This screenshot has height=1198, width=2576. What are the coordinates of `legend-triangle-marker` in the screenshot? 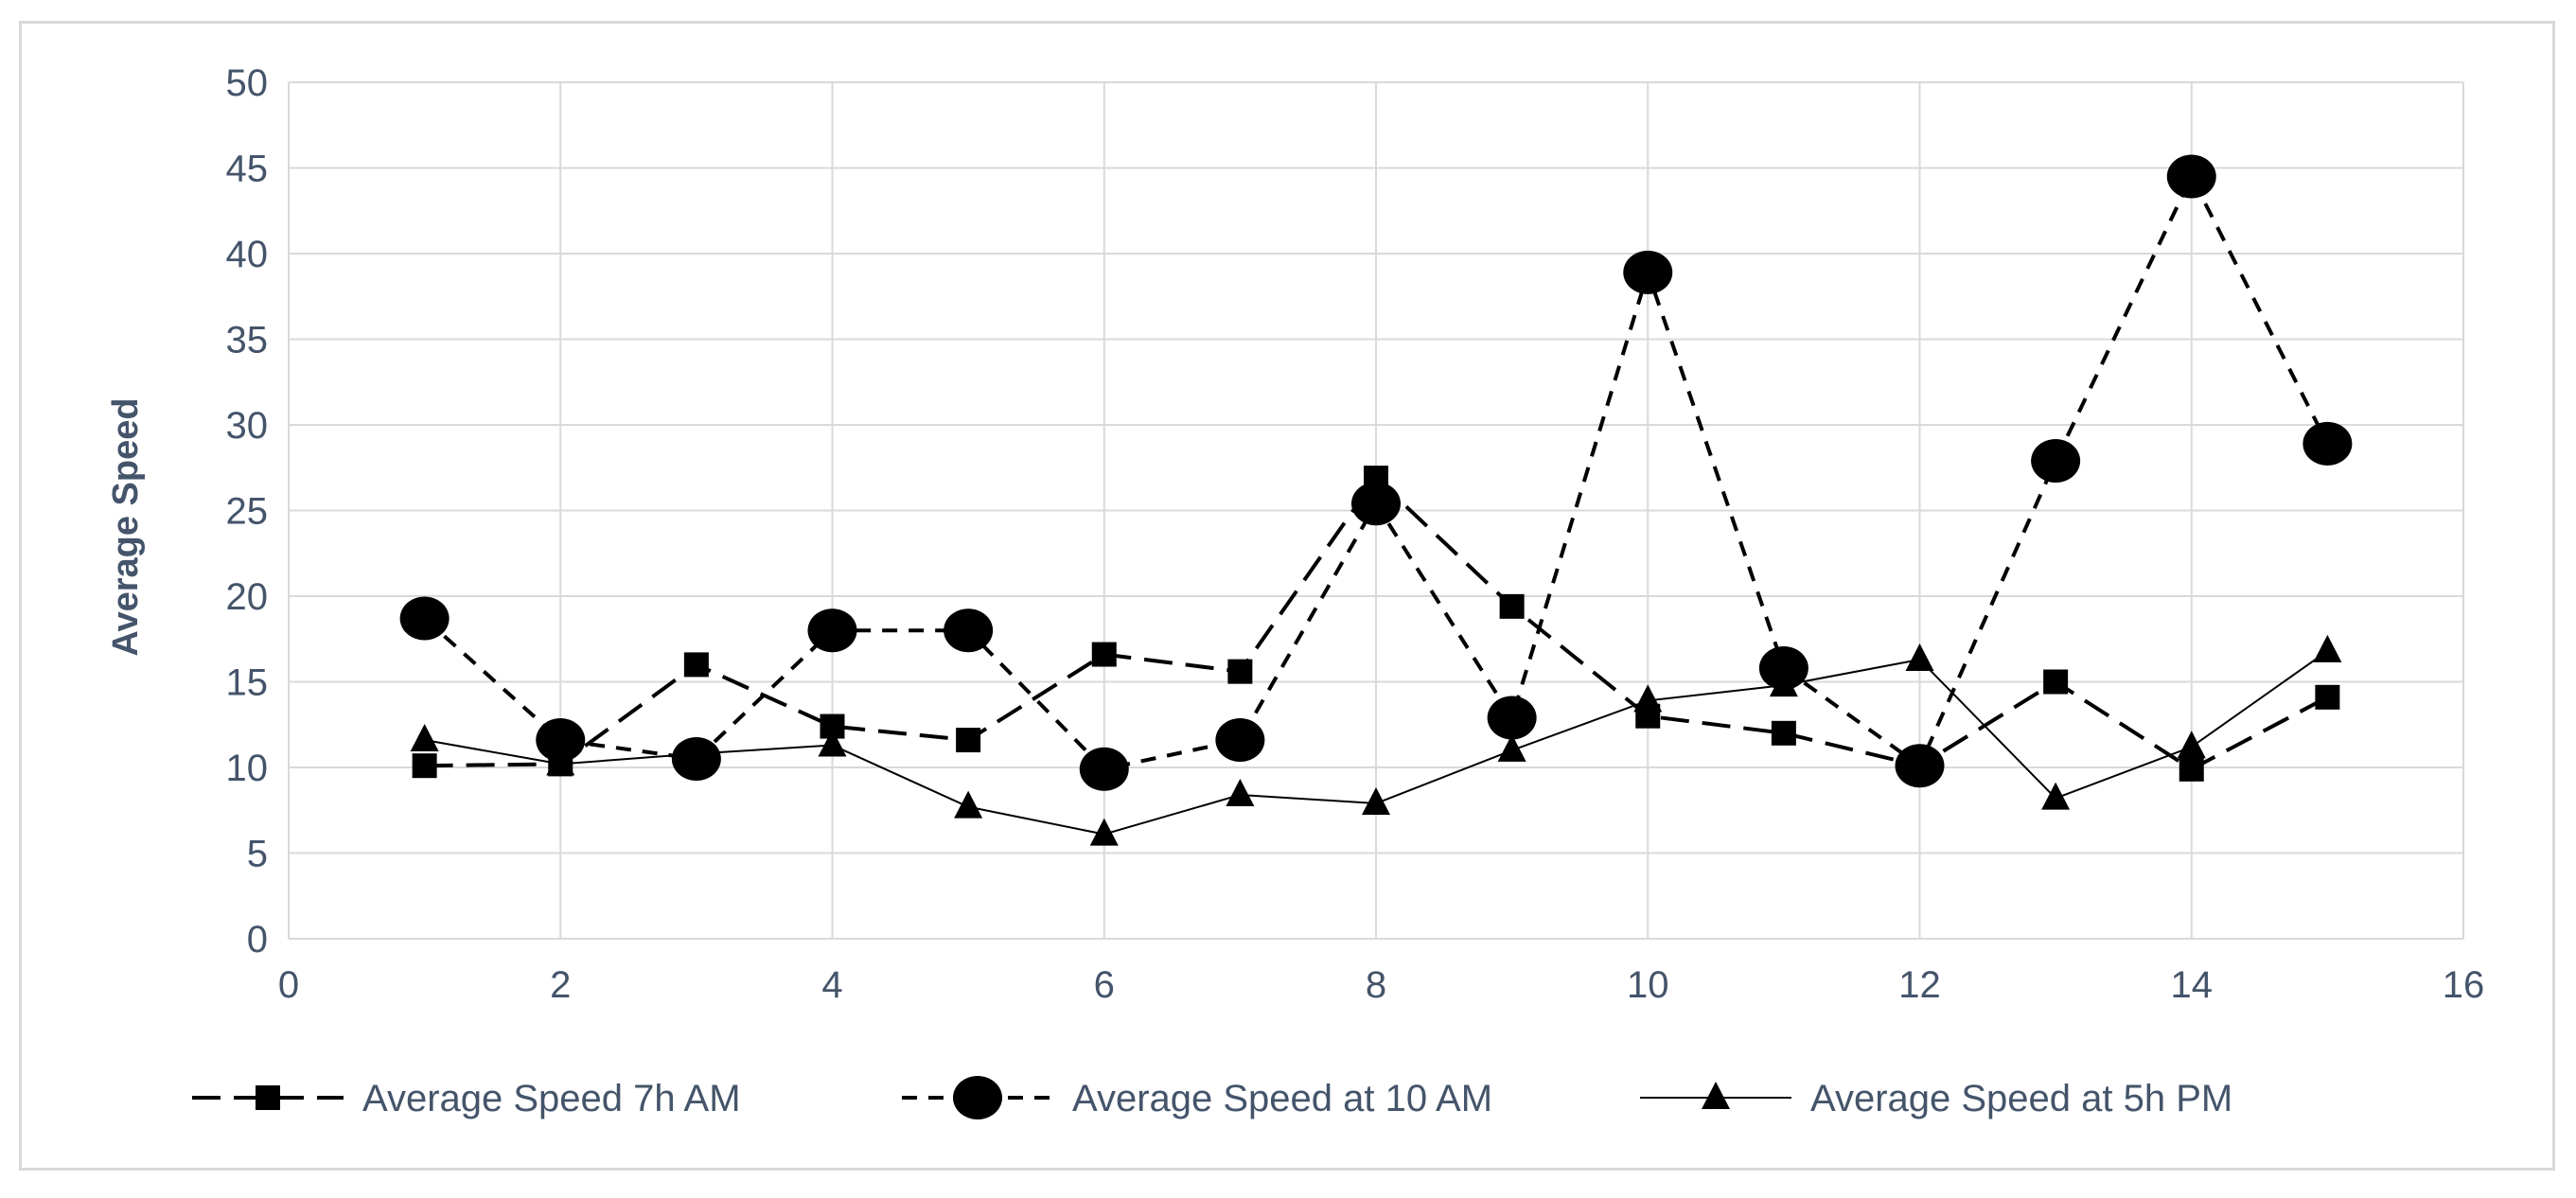 It's located at (1716, 1095).